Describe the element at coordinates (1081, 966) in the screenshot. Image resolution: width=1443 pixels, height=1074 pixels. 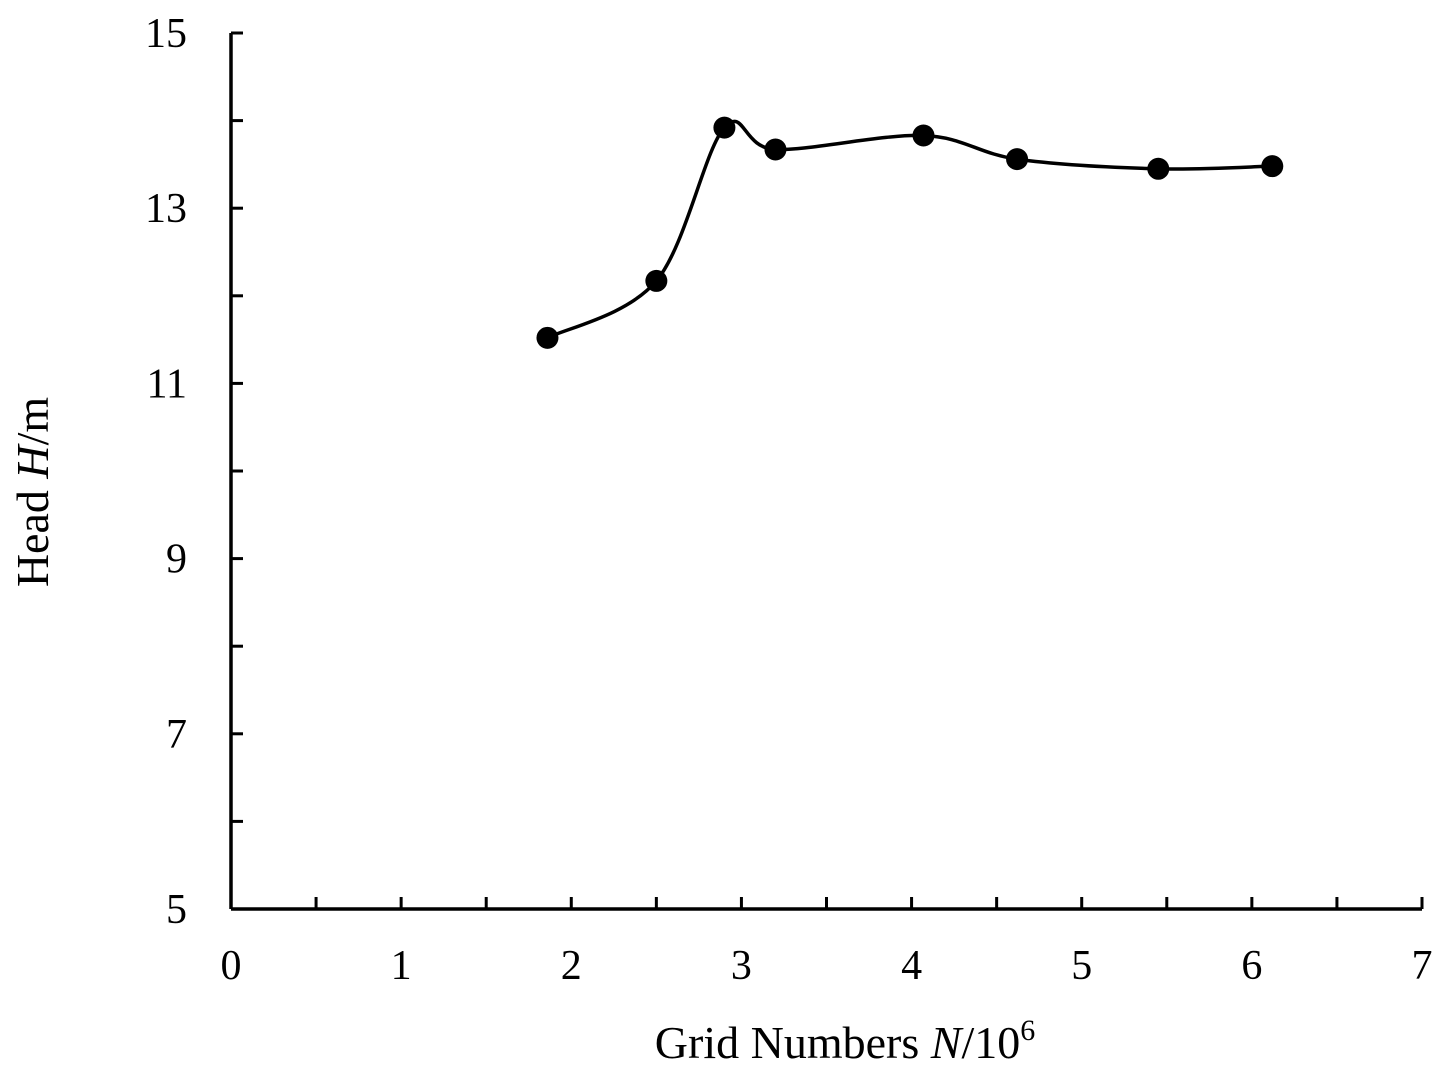
I see `x-tick-label: 5` at that location.